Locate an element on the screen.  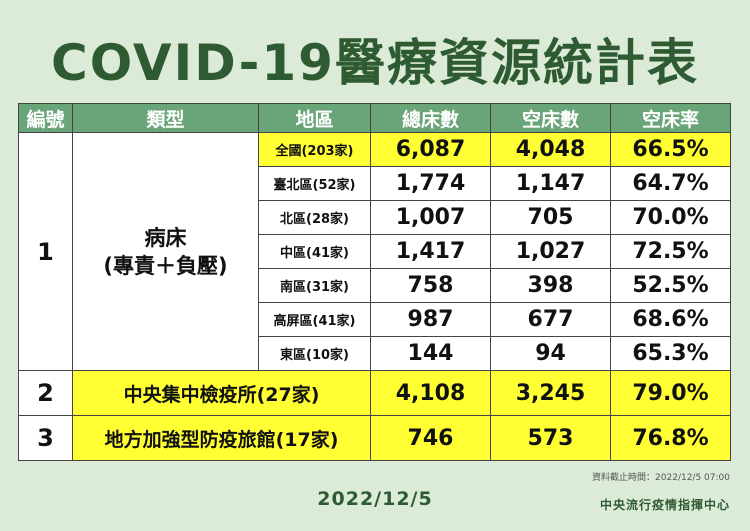
empty-beds: 573 is located at coordinates (550, 438).